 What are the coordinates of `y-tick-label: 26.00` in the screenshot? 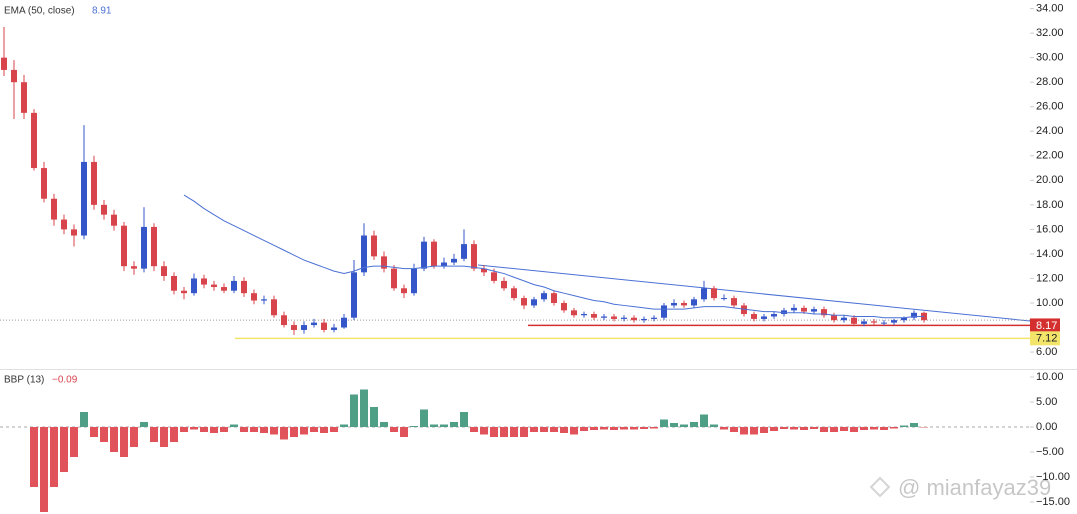 It's located at (1050, 107).